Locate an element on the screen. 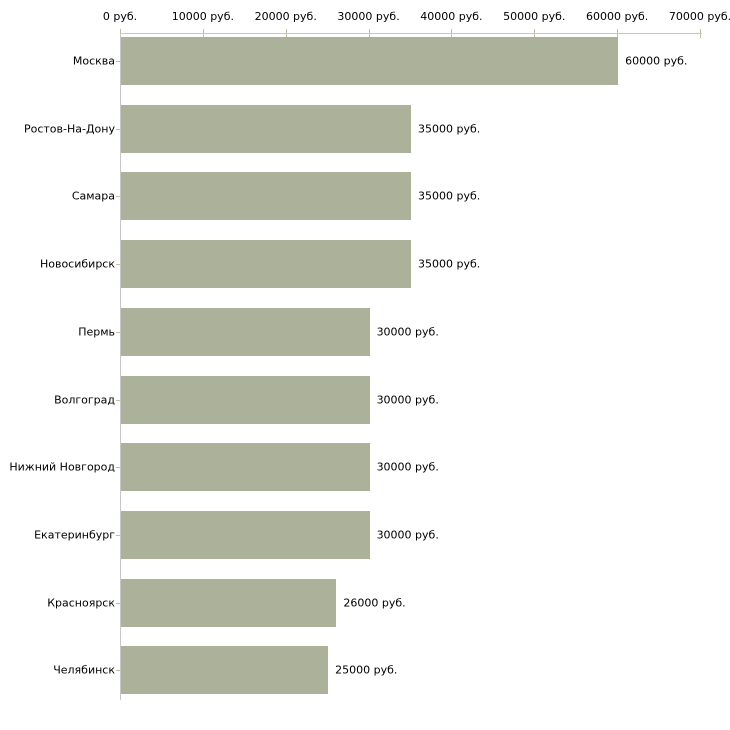  bar-row: Ростов-На-Дону 35000 руб. is located at coordinates (362, 128).